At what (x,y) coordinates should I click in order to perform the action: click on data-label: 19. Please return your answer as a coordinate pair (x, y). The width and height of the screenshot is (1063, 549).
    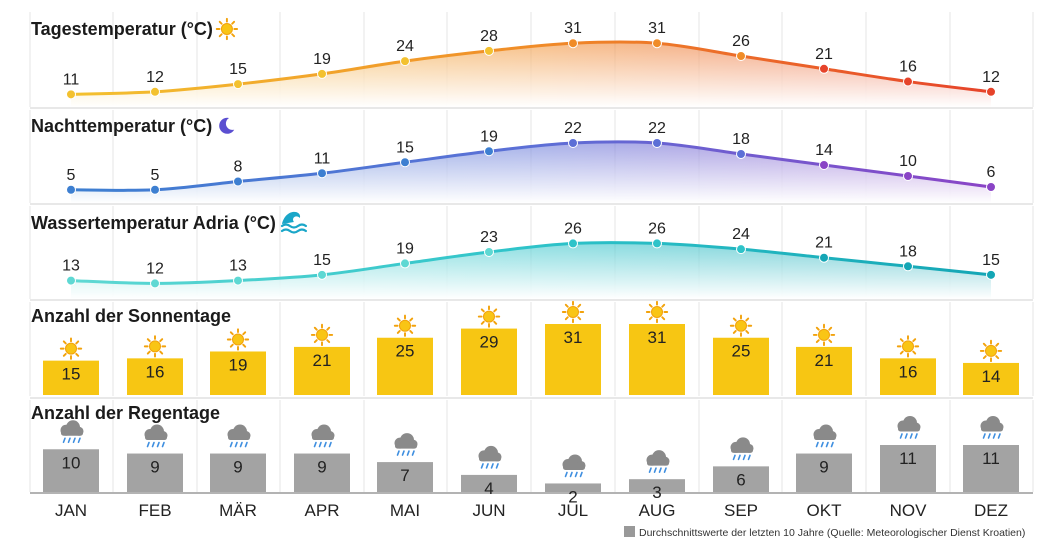
    Looking at the image, I should click on (489, 136).